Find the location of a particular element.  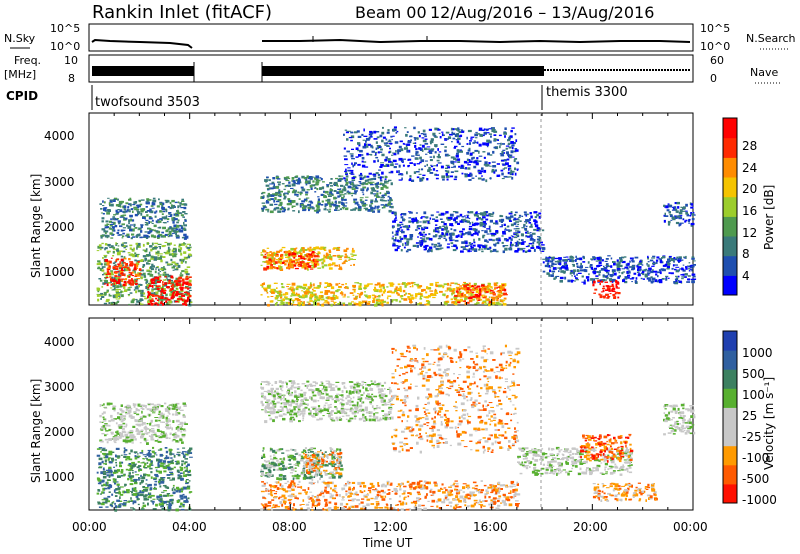

nave-tick-bottom: 0 is located at coordinates (713, 78).